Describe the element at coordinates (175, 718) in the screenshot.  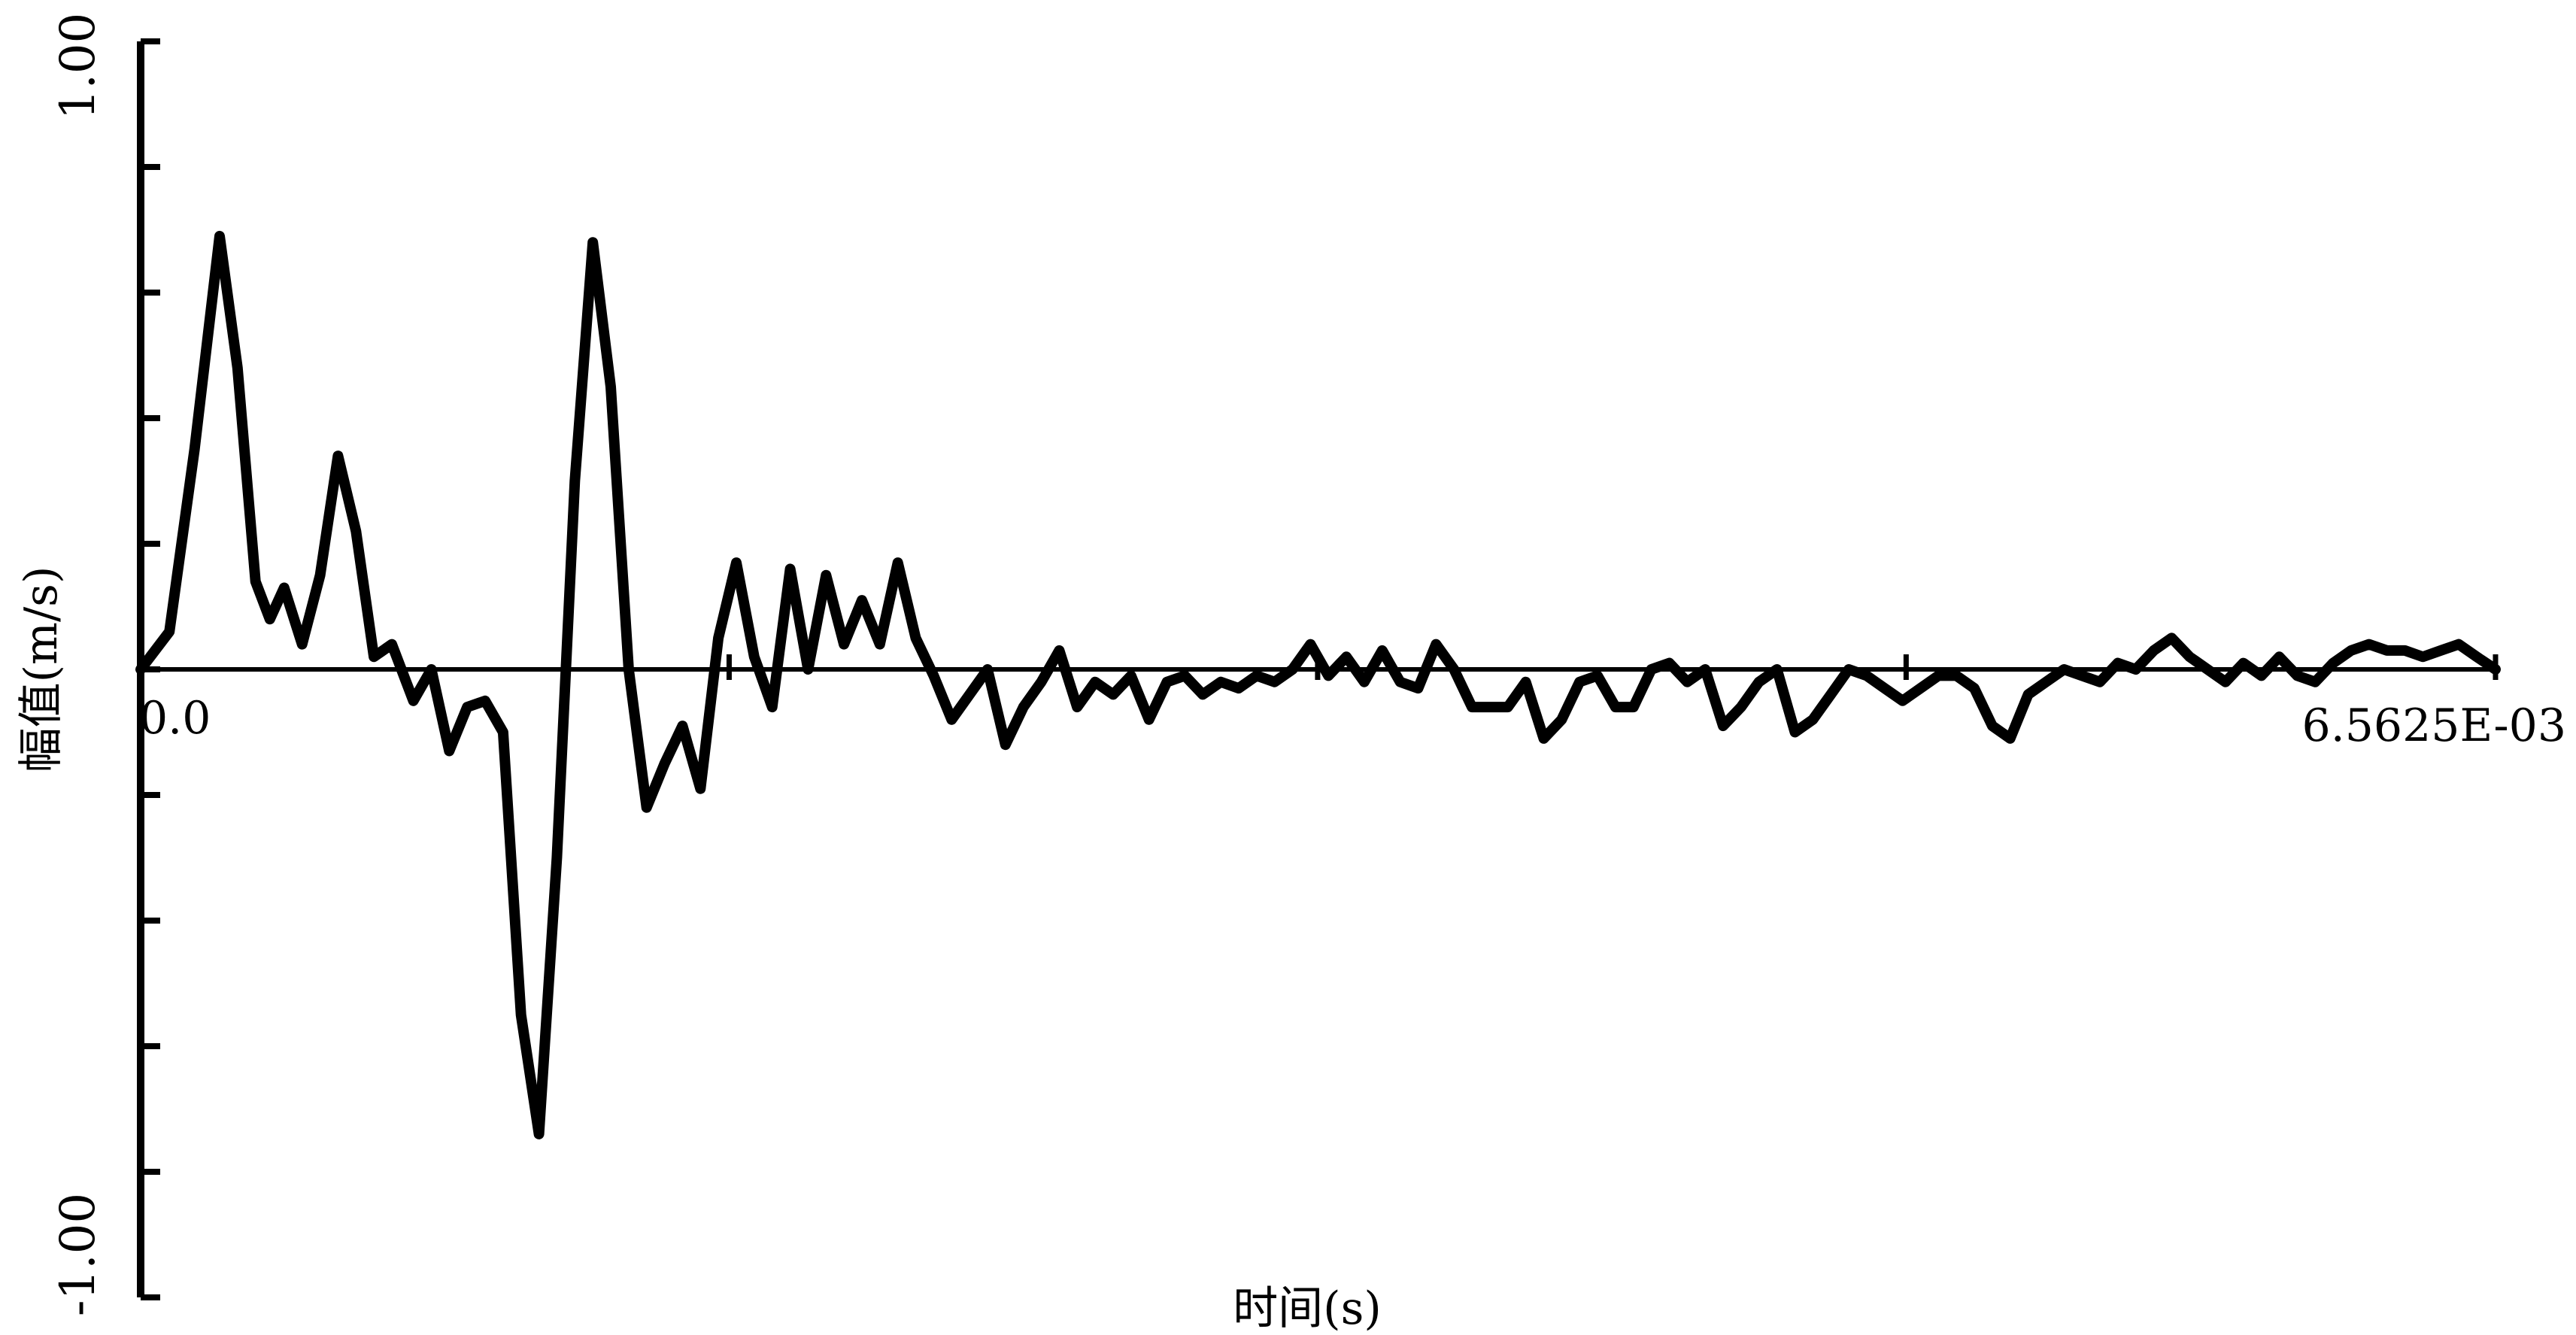
I see `x-tick-label-start: 0.0` at that location.